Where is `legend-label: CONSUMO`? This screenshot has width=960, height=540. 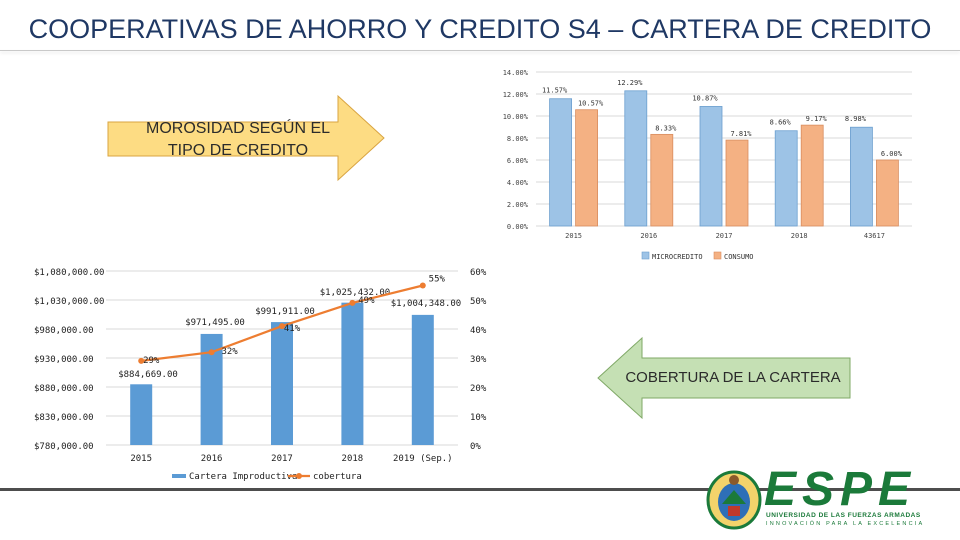 legend-label: CONSUMO is located at coordinates (739, 257).